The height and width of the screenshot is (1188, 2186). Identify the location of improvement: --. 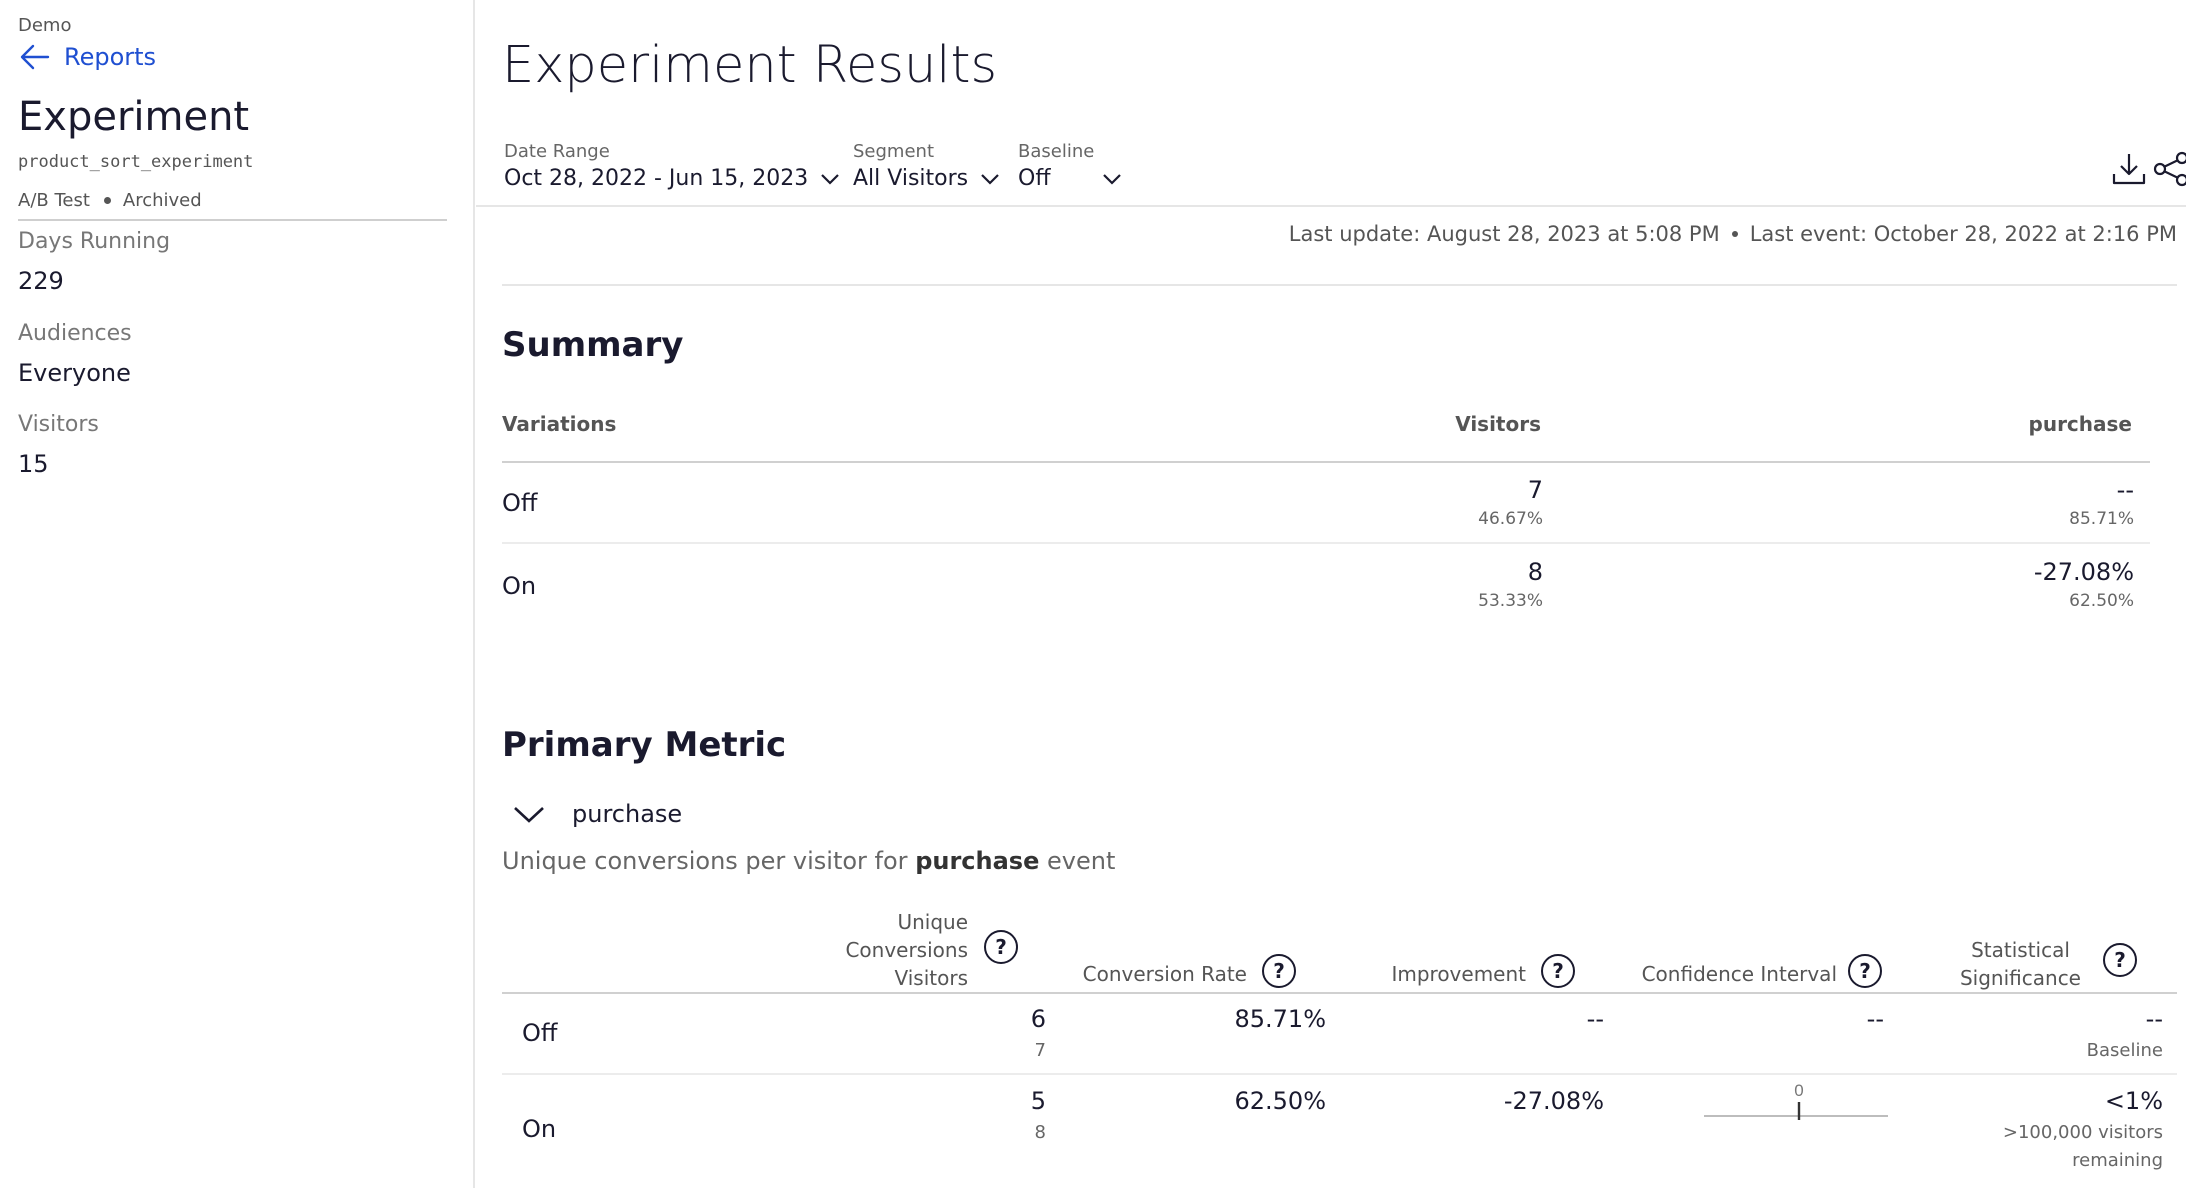
(1595, 1019).